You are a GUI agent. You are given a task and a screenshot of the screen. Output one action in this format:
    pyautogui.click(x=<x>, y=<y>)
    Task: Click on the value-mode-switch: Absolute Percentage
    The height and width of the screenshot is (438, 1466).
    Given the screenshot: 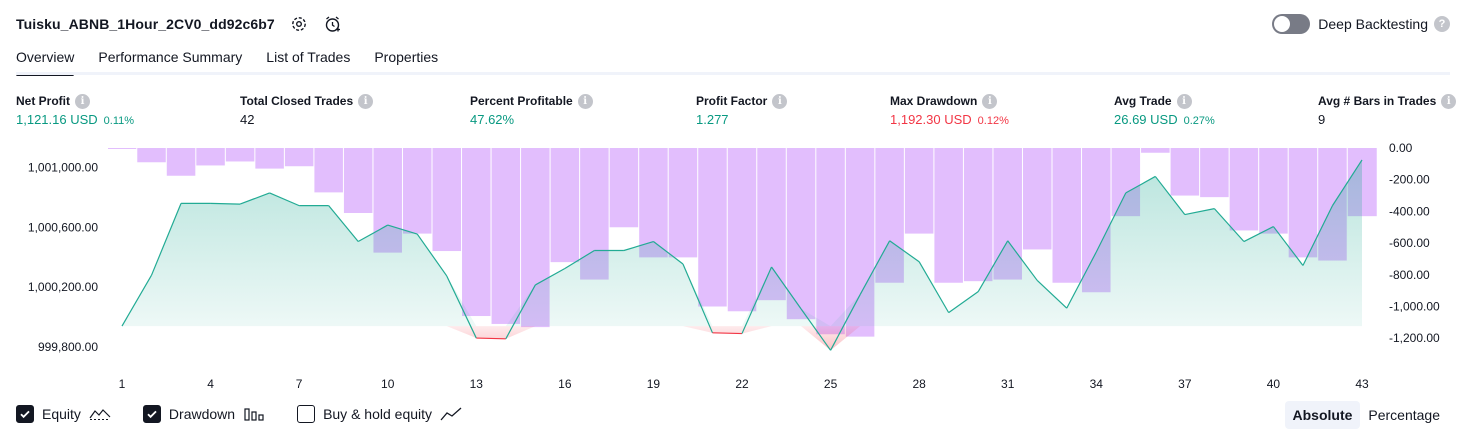 What is the action you would take?
    pyautogui.click(x=1367, y=415)
    